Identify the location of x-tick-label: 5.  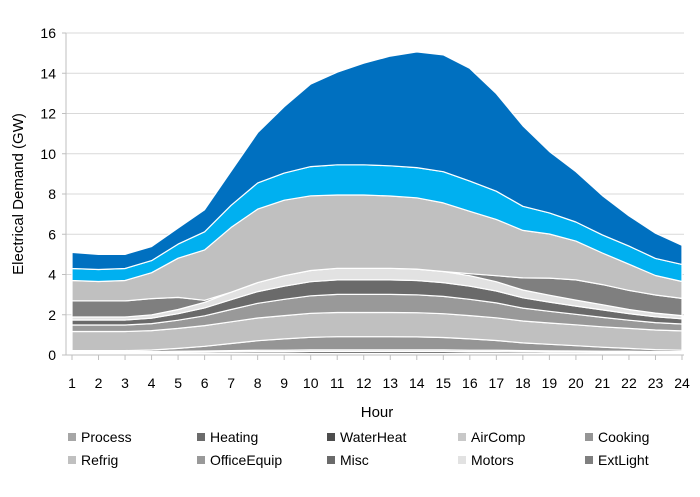
(178, 383).